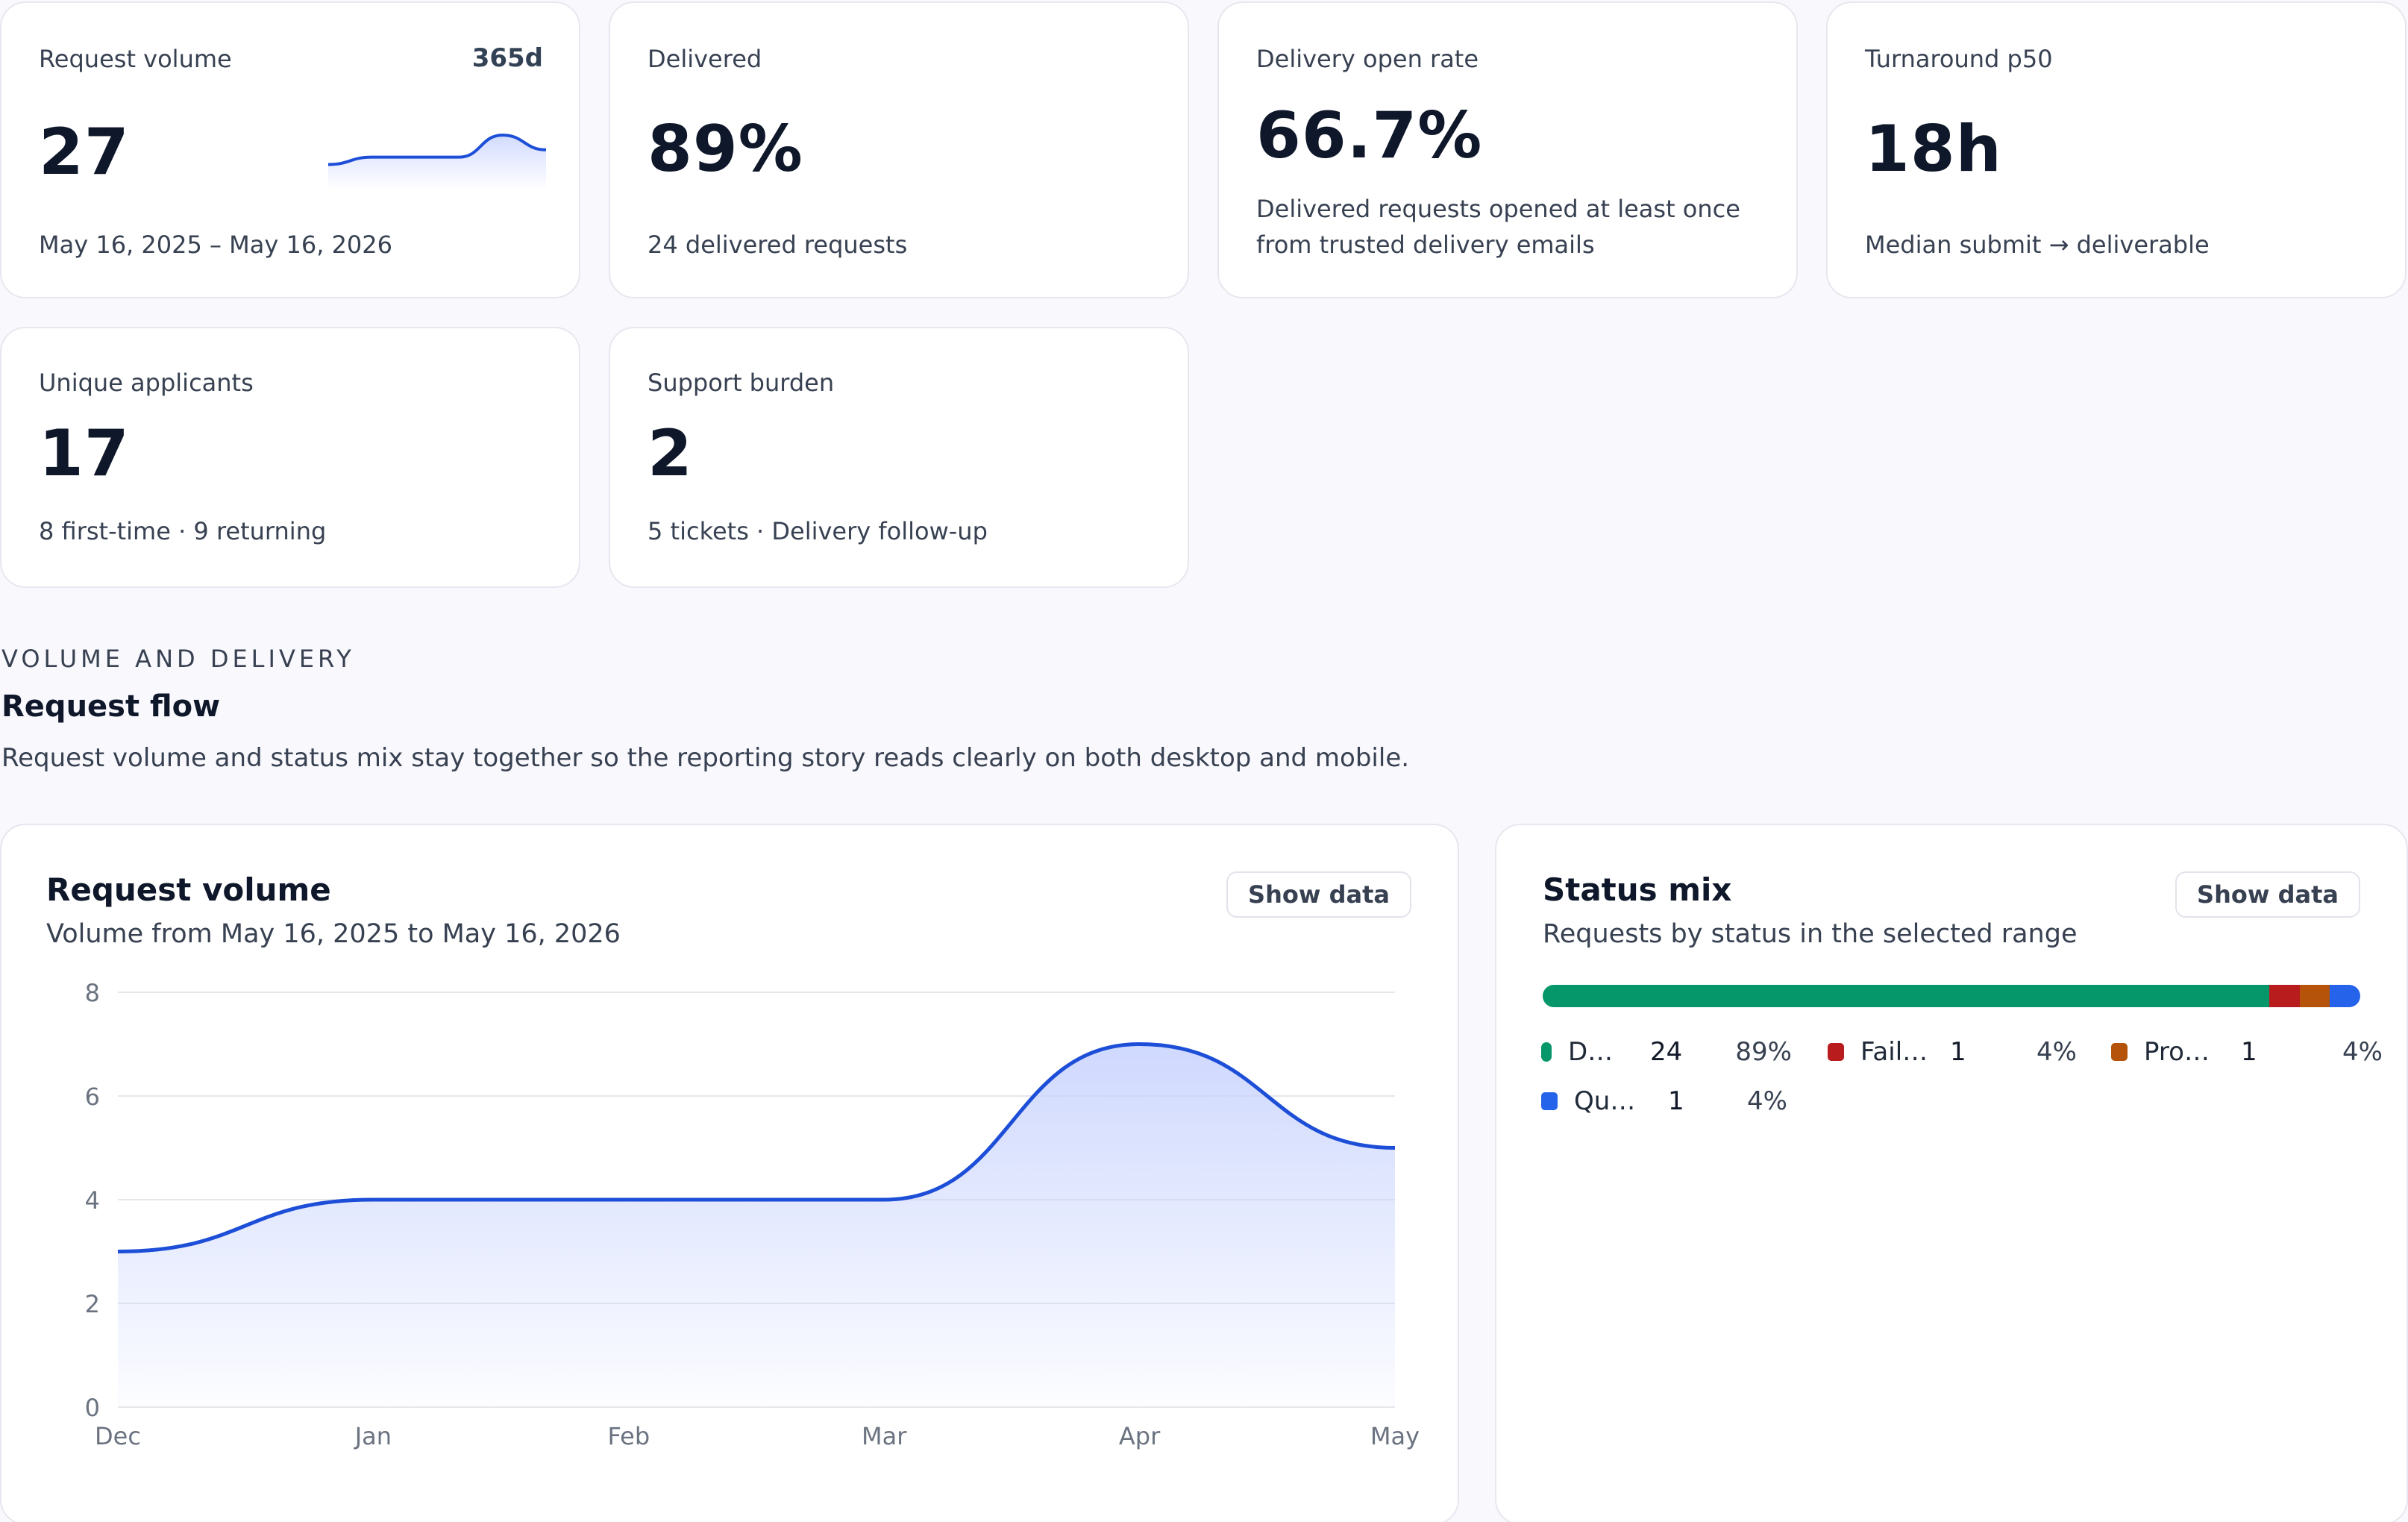 This screenshot has height=1522, width=2408. I want to click on panel-title: Status mix, so click(1638, 889).